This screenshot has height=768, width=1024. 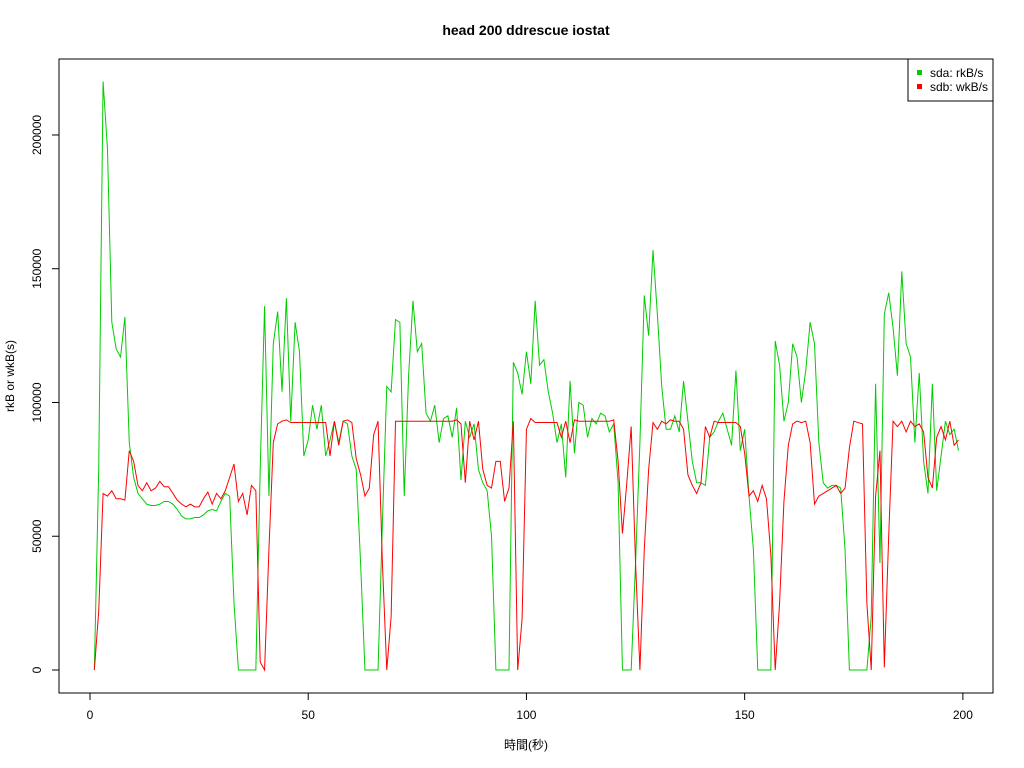 What do you see at coordinates (526, 745) in the screenshot?
I see `x-axis-label: 時間(秒)` at bounding box center [526, 745].